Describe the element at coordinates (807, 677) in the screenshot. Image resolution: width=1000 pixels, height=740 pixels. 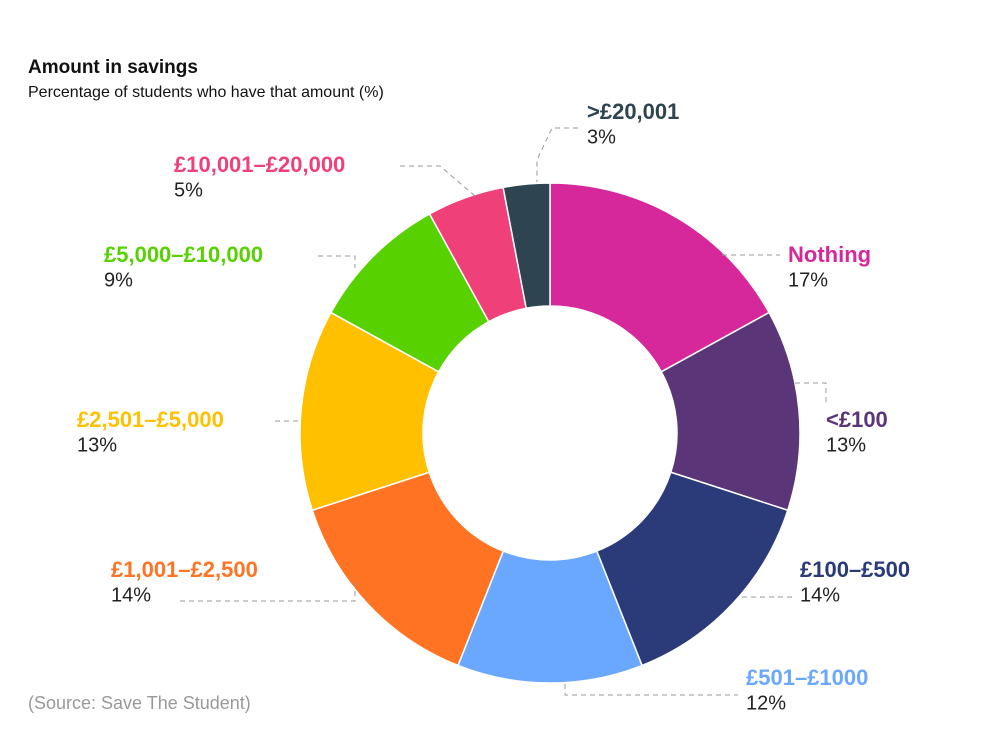
I see `slice-label: £501–£1000` at that location.